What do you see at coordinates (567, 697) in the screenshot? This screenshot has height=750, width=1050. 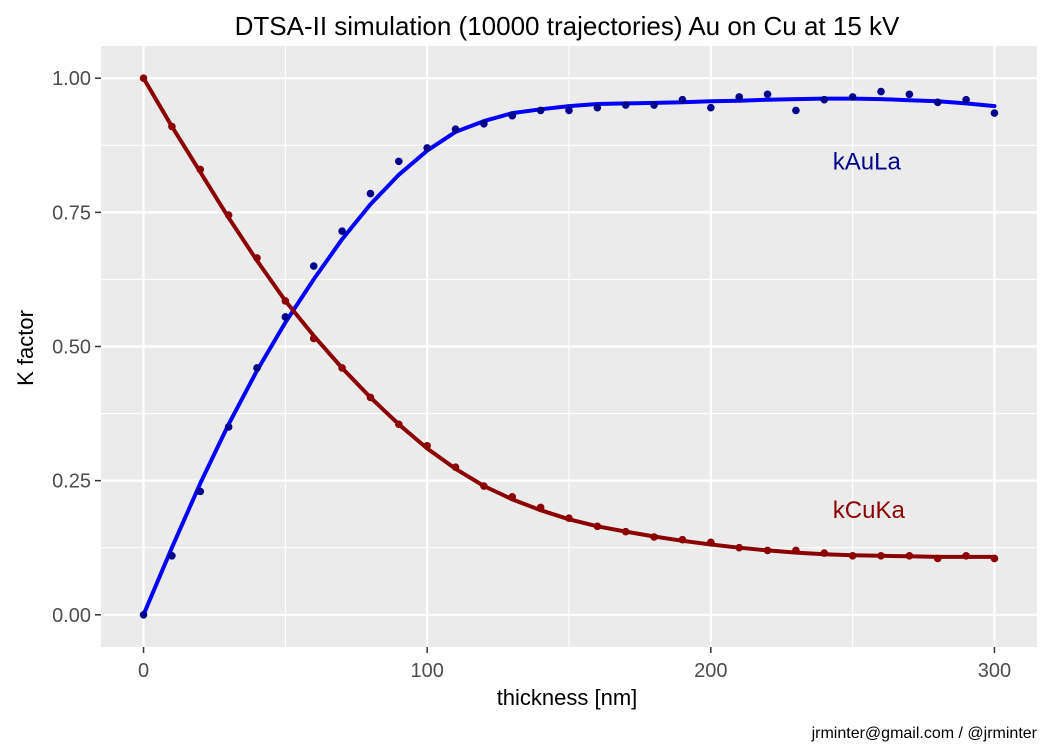 I see `x-axis-title: thickness [nm]` at bounding box center [567, 697].